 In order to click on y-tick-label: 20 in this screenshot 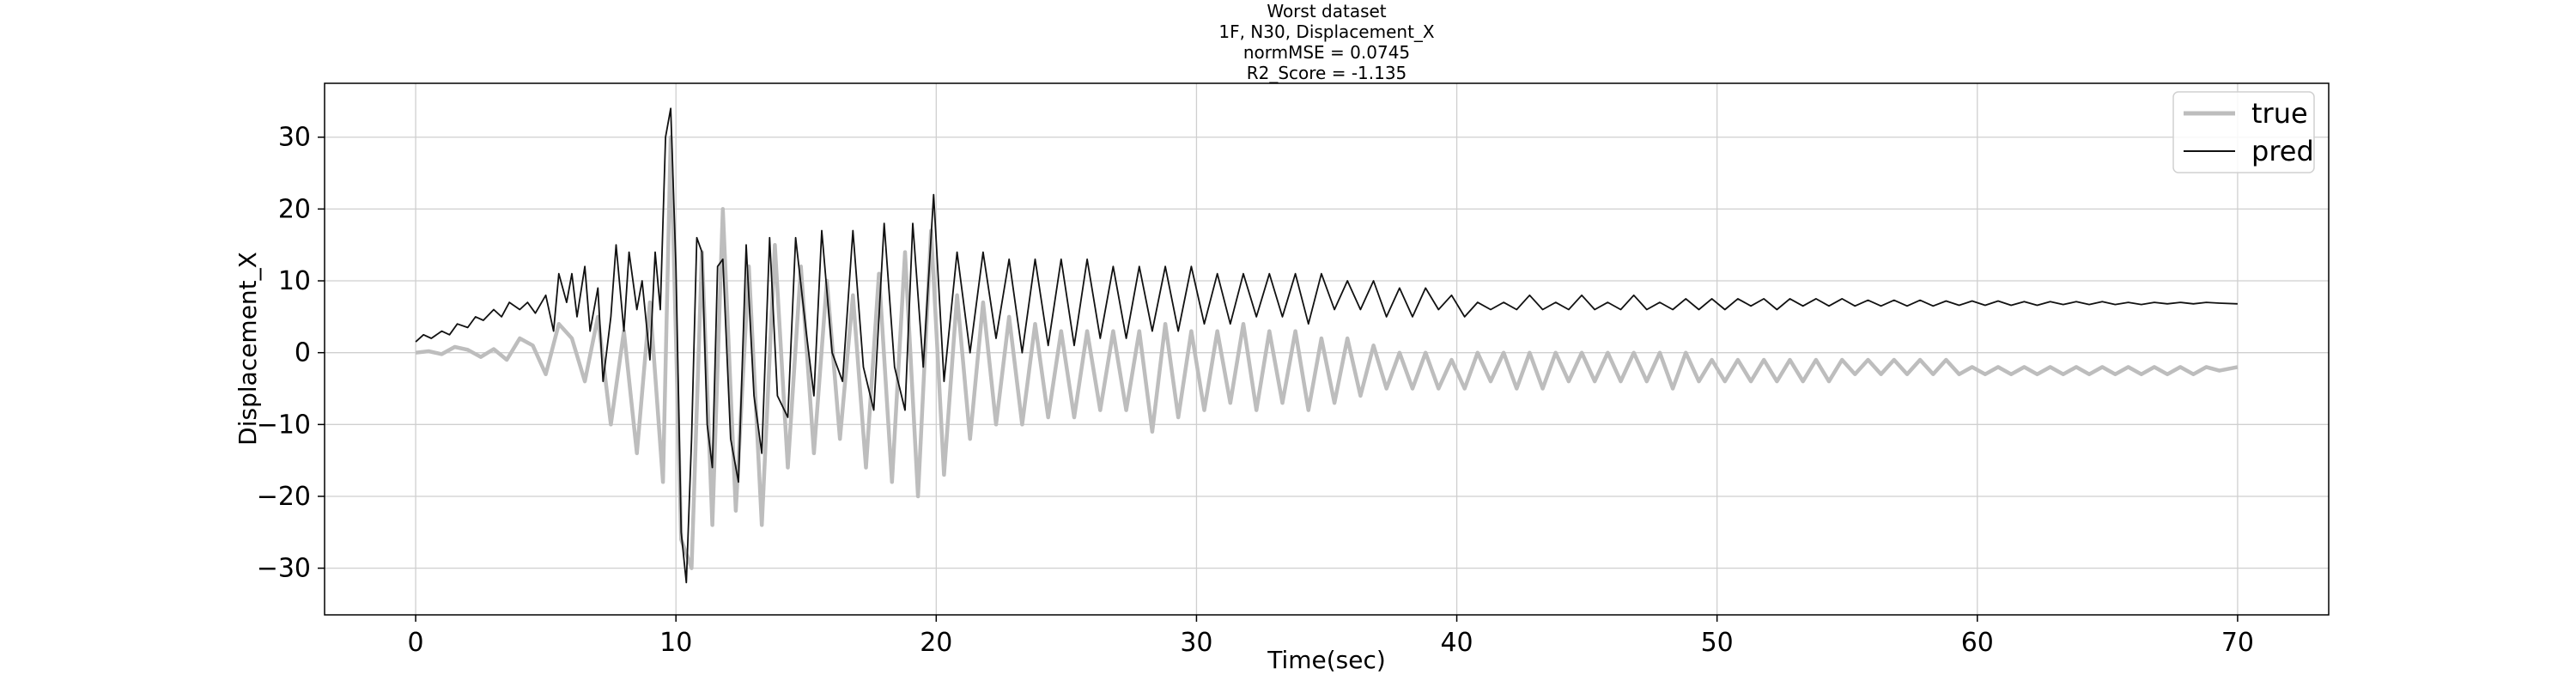, I will do `click(294, 209)`.